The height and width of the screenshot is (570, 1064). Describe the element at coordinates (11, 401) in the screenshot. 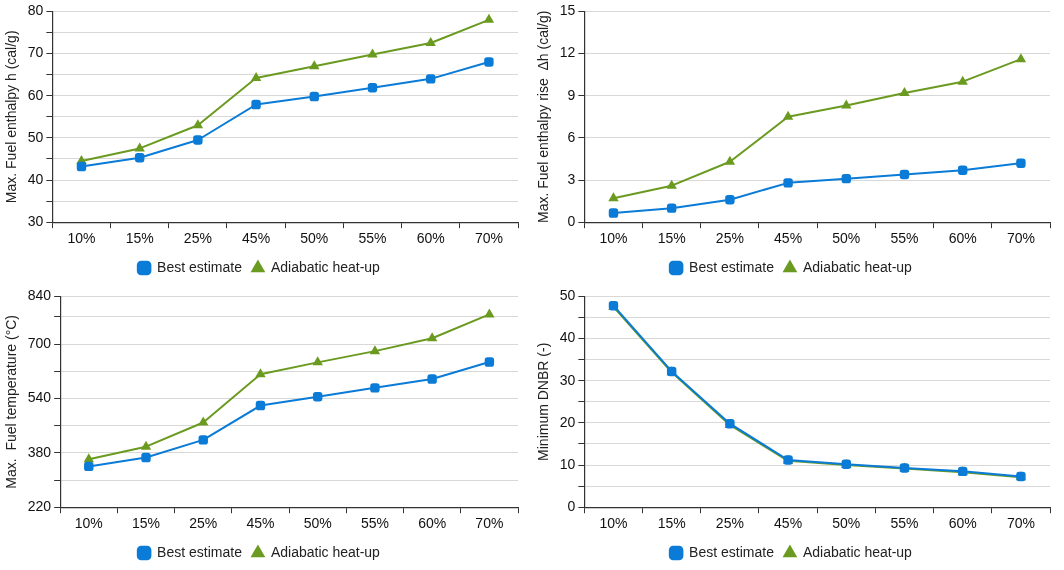

I see `y-axis-title: Max. Fuel temperature (°C)` at that location.